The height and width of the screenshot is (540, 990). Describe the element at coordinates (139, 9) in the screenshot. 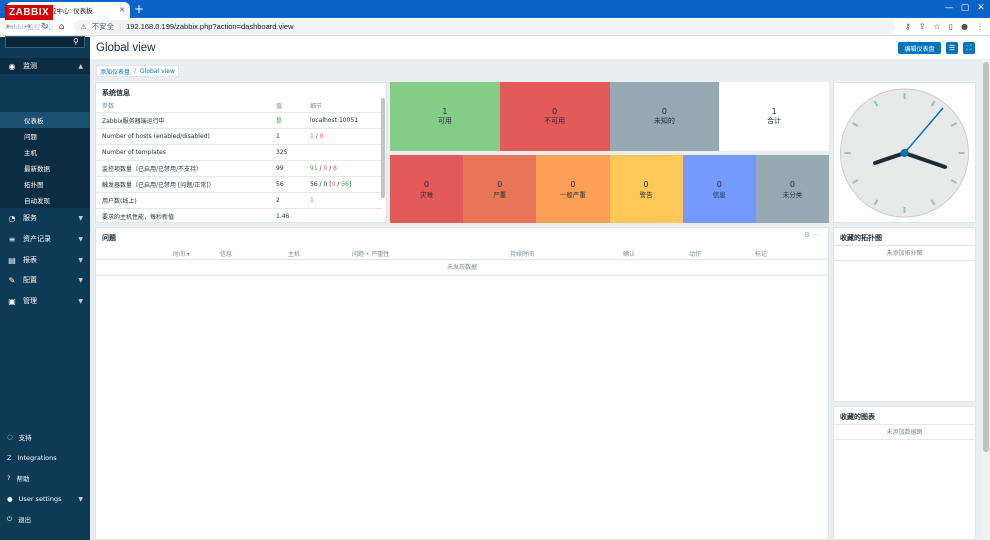

I see `new-tab-button: +` at that location.